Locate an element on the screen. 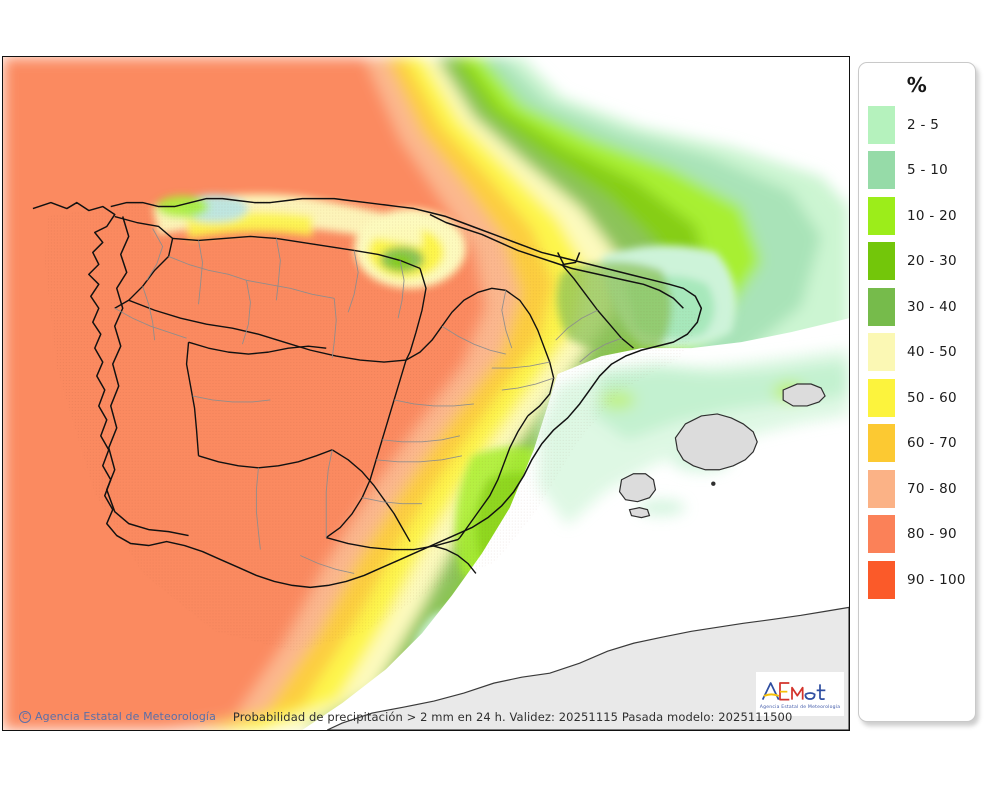 Image resolution: width=1000 pixels, height=790 pixels. legend-row: 20 - 30 is located at coordinates (921, 262).